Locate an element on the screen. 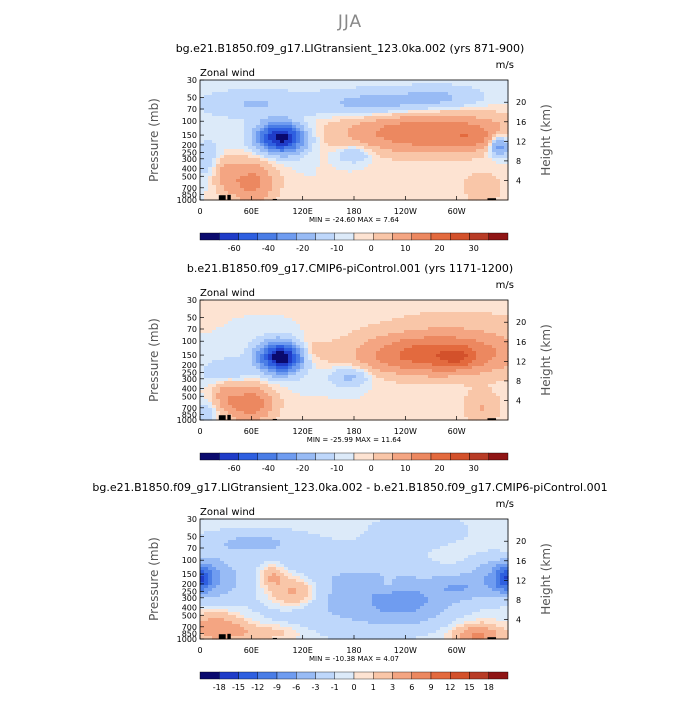  y-tick-label: 70 is located at coordinates (192, 109).